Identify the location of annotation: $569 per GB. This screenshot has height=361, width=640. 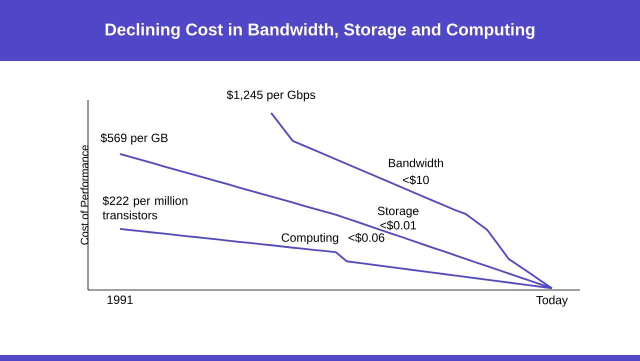
(134, 138).